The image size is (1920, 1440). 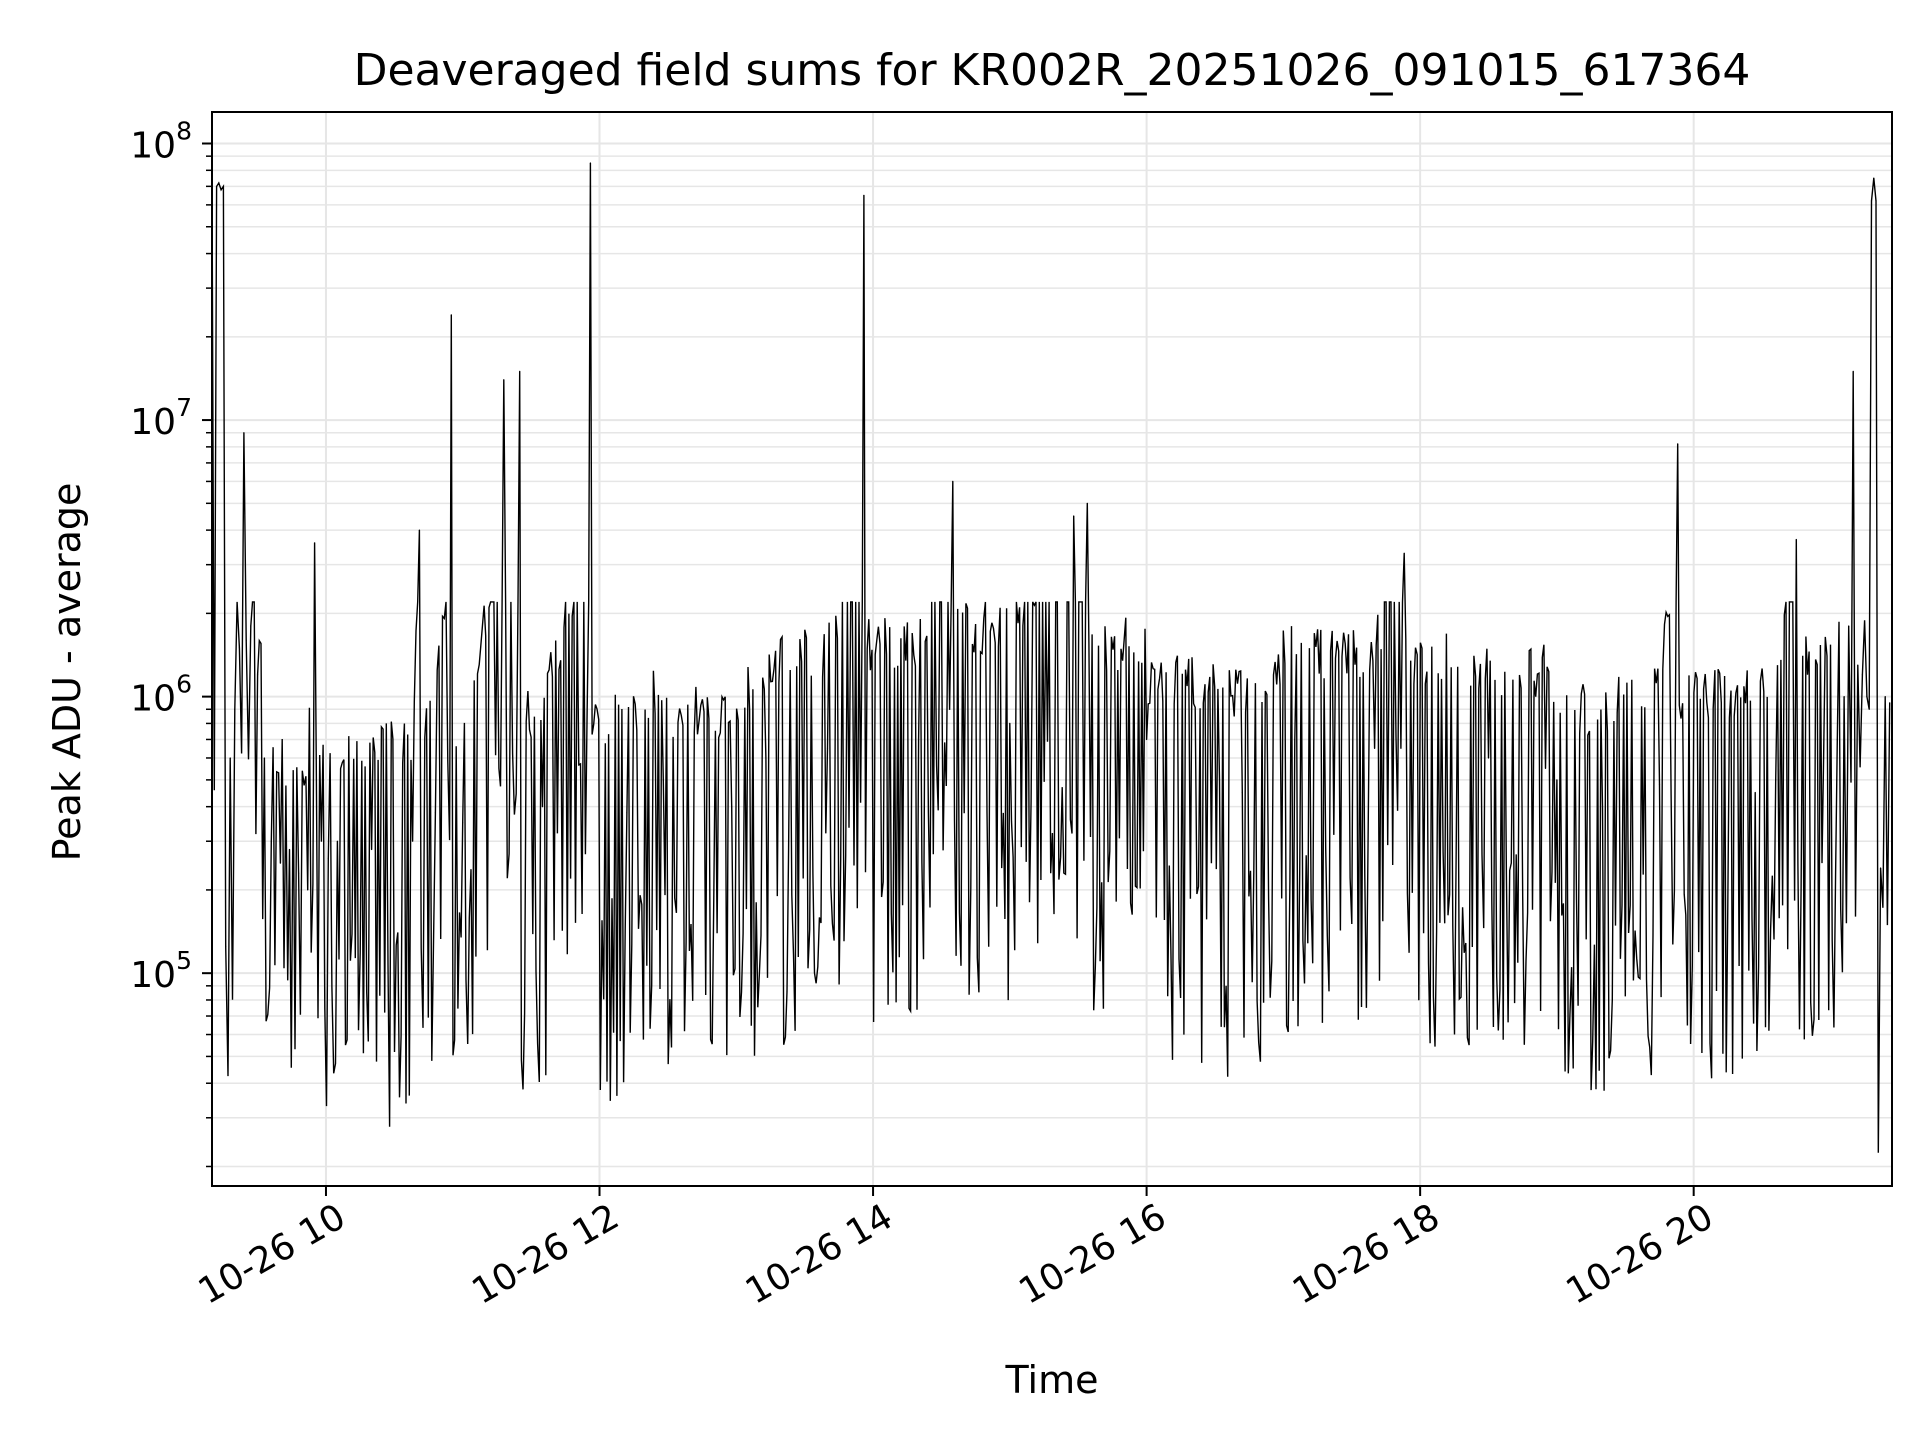 What do you see at coordinates (161, 418) in the screenshot?
I see `y-tick-label: 10⁷` at bounding box center [161, 418].